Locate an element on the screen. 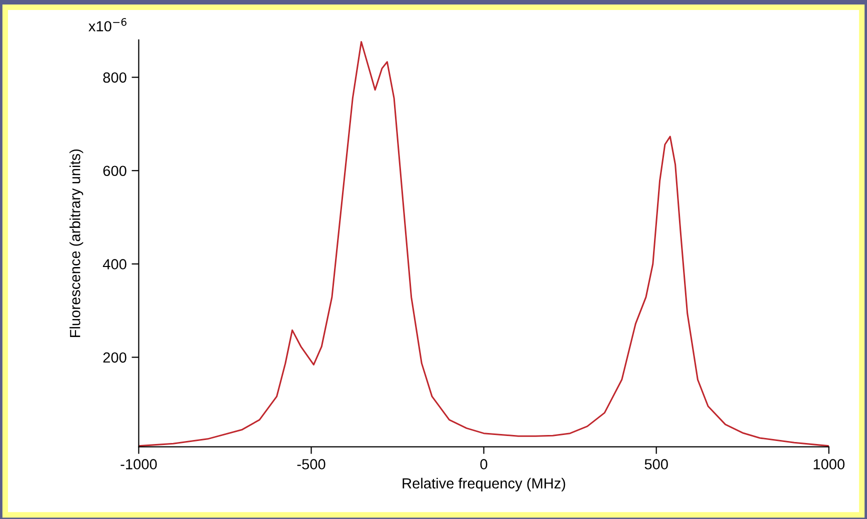 The image size is (867, 519). y-tick-label: 600 is located at coordinates (114, 171).